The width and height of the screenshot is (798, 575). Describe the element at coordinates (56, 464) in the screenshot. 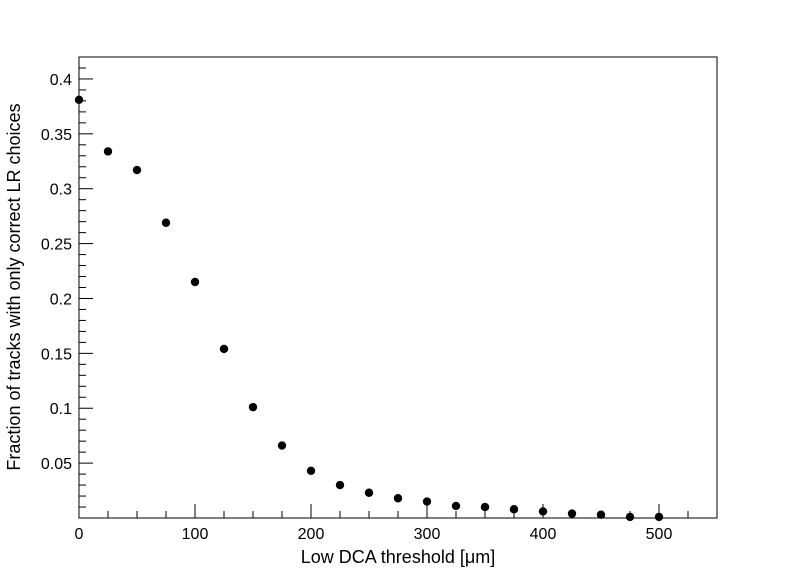

I see `y-tick-label: 0.05` at that location.